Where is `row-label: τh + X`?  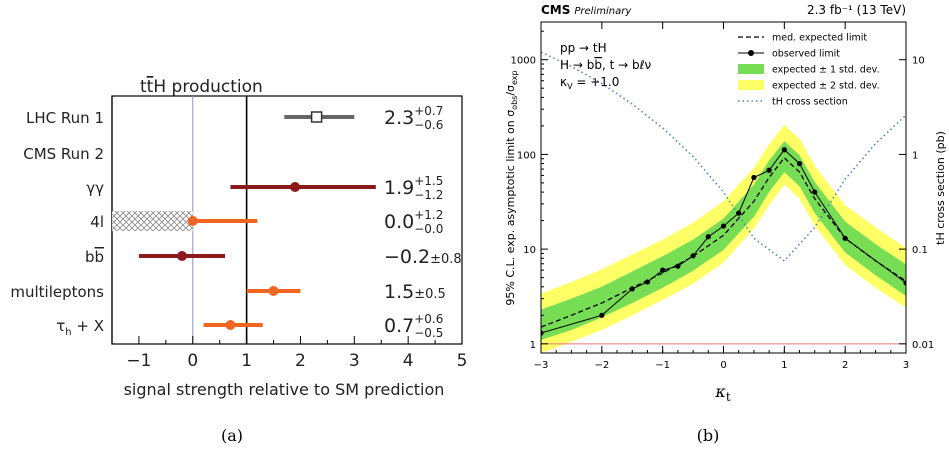
row-label: τh + X is located at coordinates (80, 327).